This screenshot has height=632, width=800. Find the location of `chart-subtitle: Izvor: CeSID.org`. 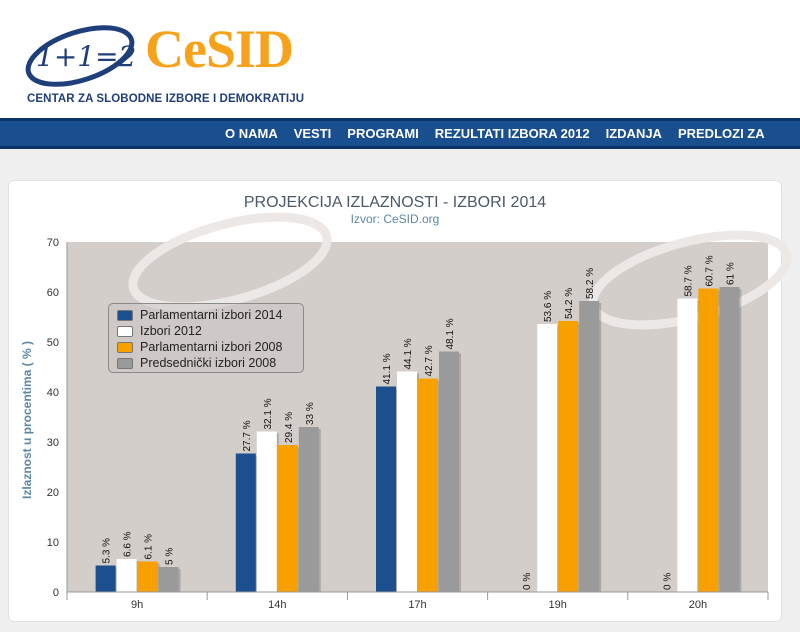

chart-subtitle: Izvor: CeSID.org is located at coordinates (395, 219).